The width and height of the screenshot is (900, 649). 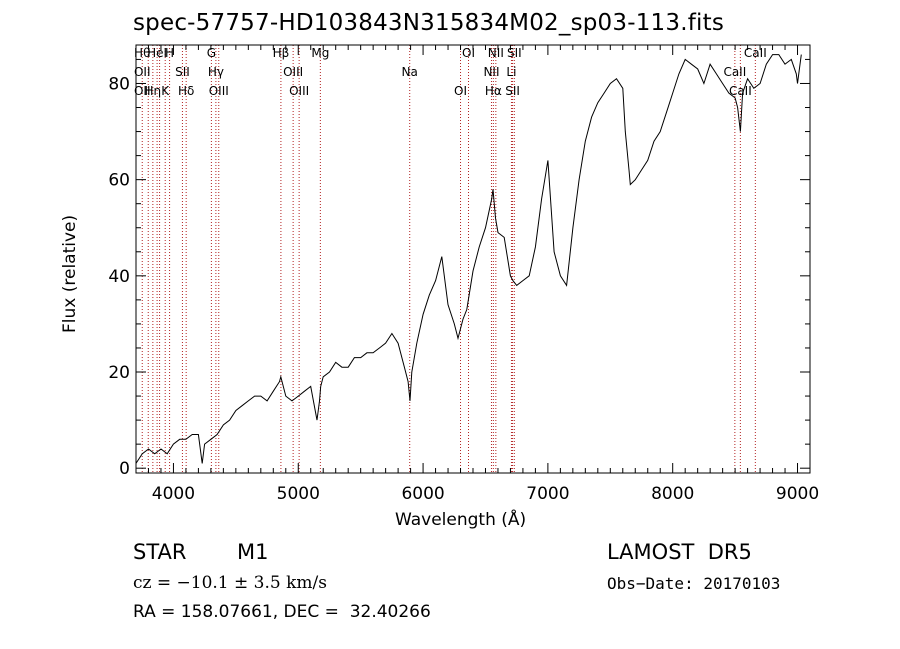 I want to click on x-tick-label: 4000, so click(x=173, y=494).